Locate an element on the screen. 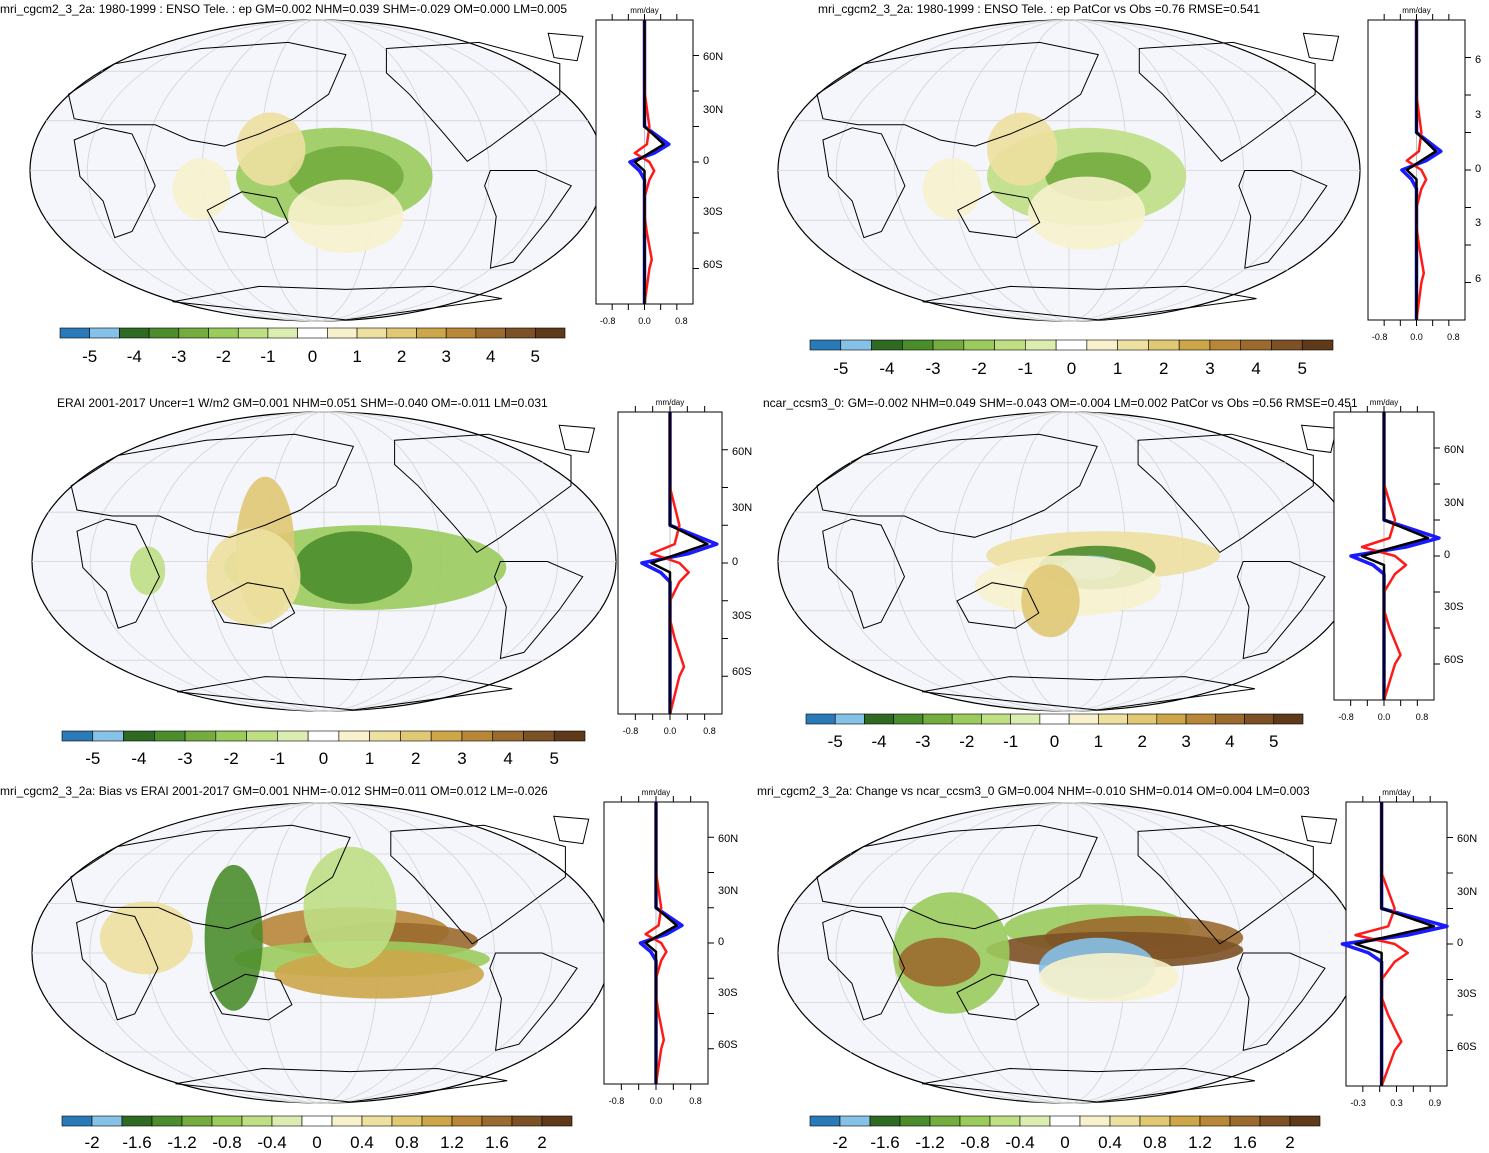 The image size is (1489, 1153). zonal-profile-plot is located at coordinates (1419, 170).